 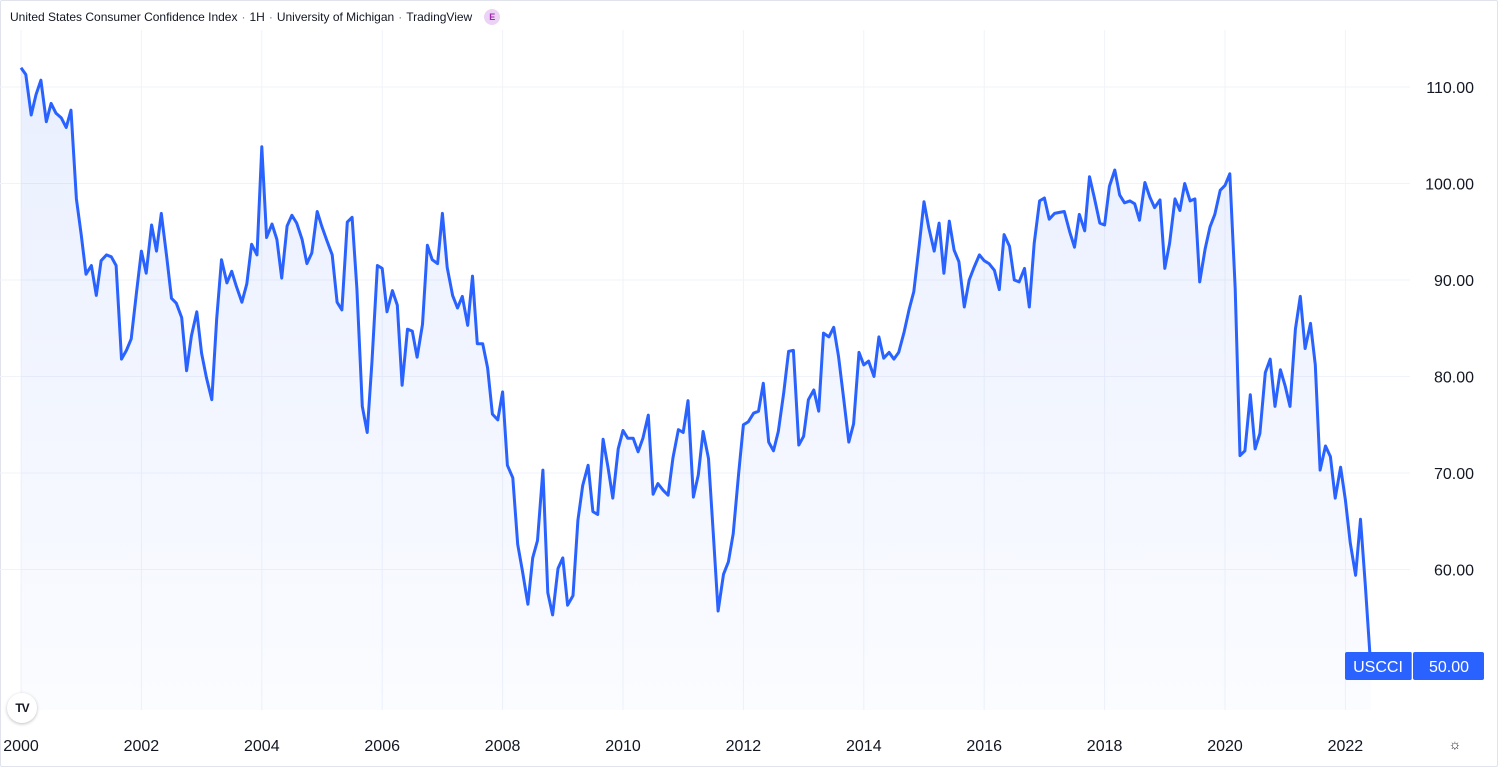 I want to click on price-tag-value-bg, so click(x=1448, y=666).